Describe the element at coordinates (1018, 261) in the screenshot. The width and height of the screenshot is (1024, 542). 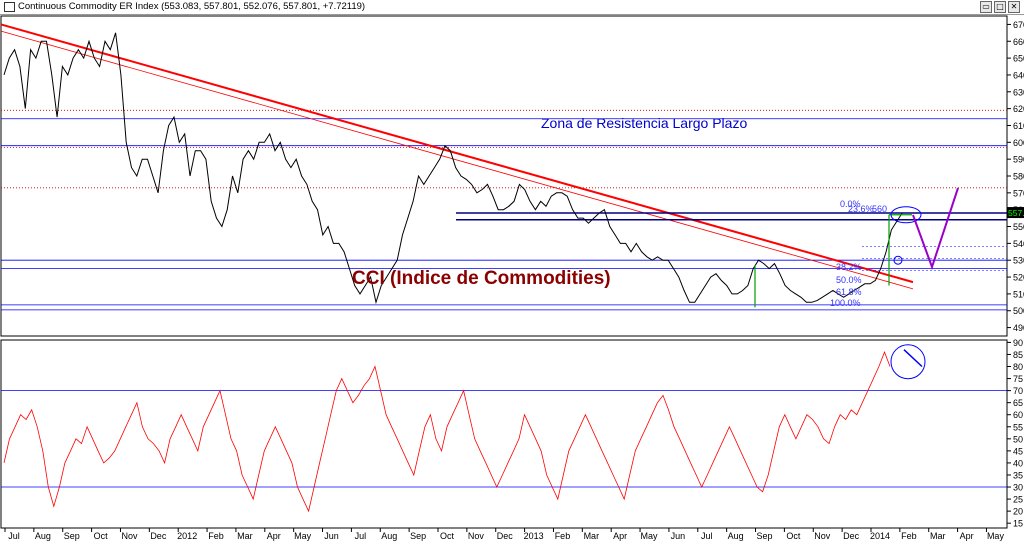
I see `price-y-tick-label: 530` at that location.